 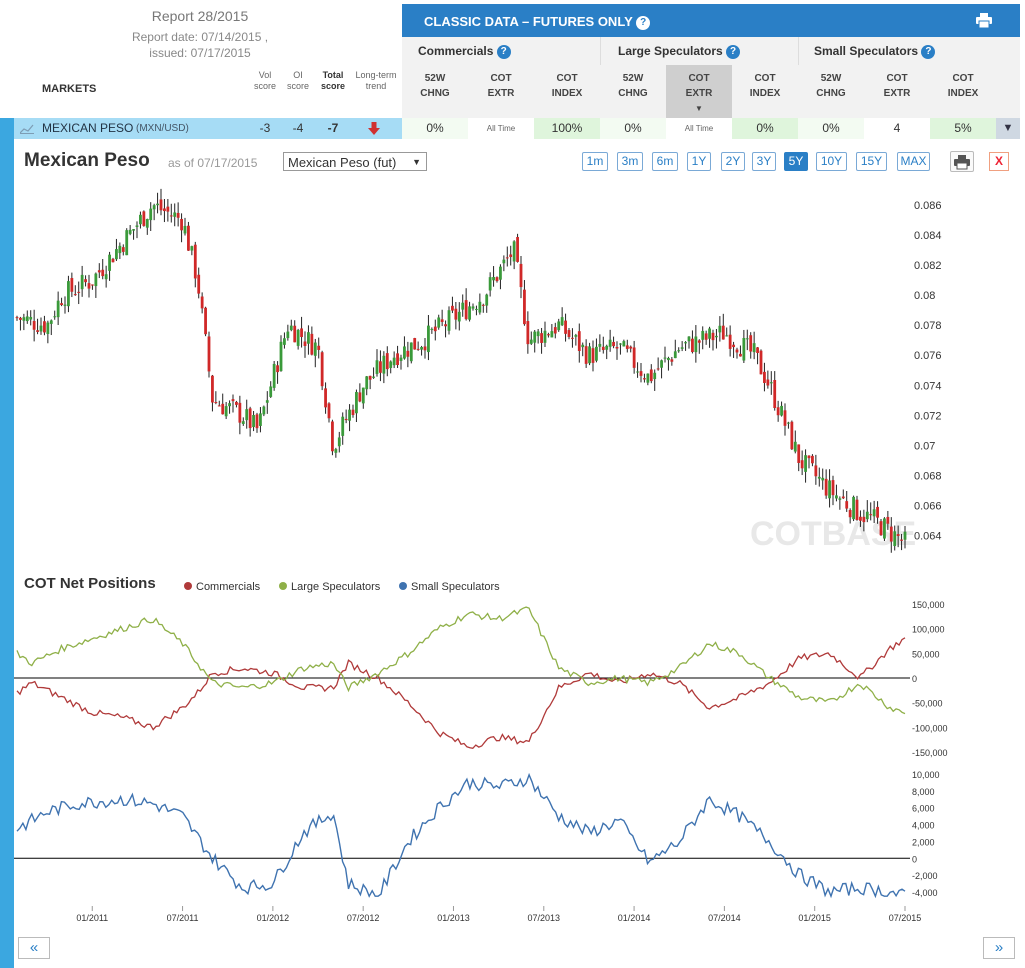 I want to click on range-button-15y: 15Y, so click(x=871, y=161).